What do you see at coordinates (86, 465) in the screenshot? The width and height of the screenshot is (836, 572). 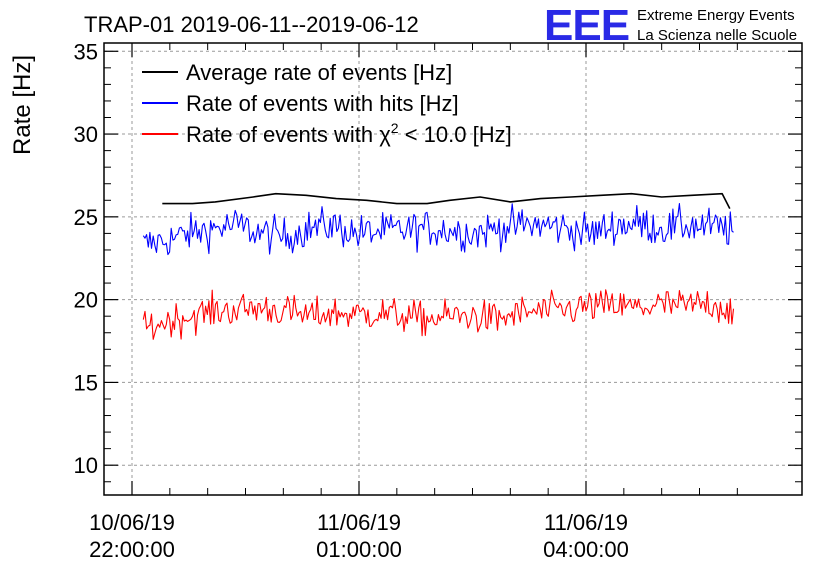 I see `y-tick-label: 10` at bounding box center [86, 465].